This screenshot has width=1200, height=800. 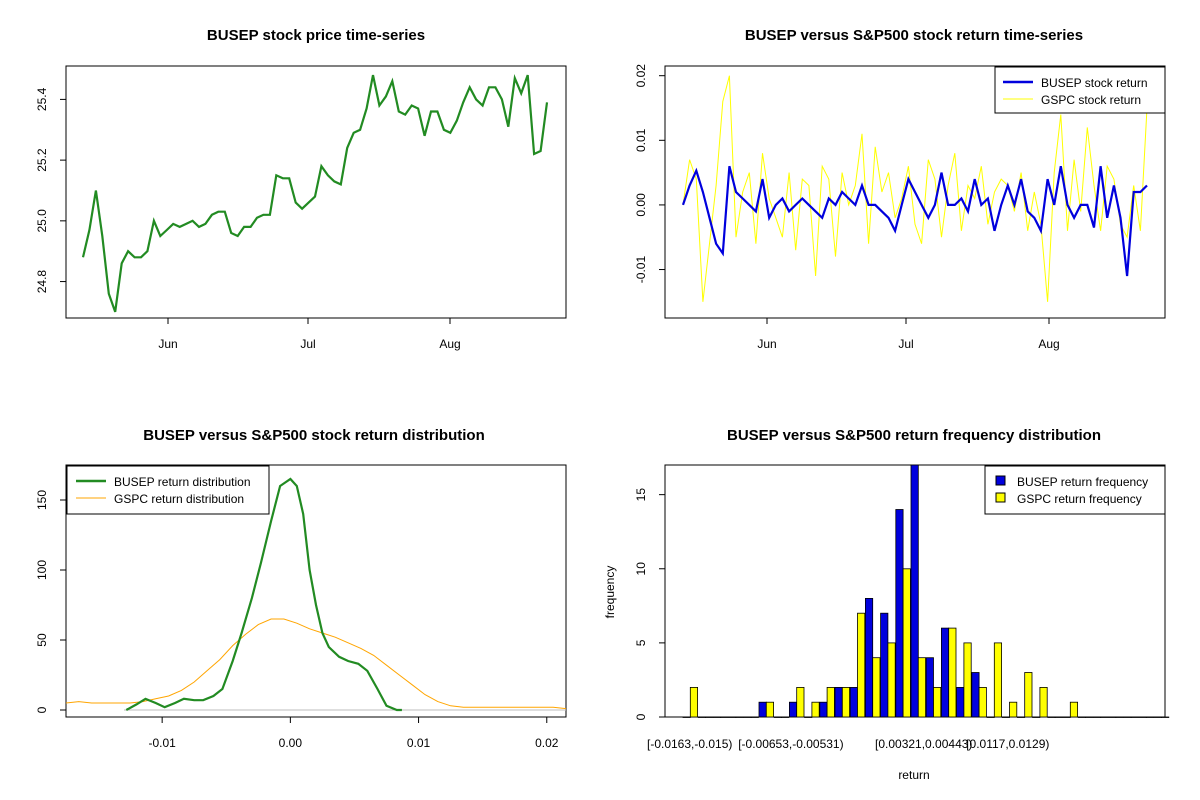 What do you see at coordinates (1075, 490) in the screenshot?
I see `frequency-legend-box` at bounding box center [1075, 490].